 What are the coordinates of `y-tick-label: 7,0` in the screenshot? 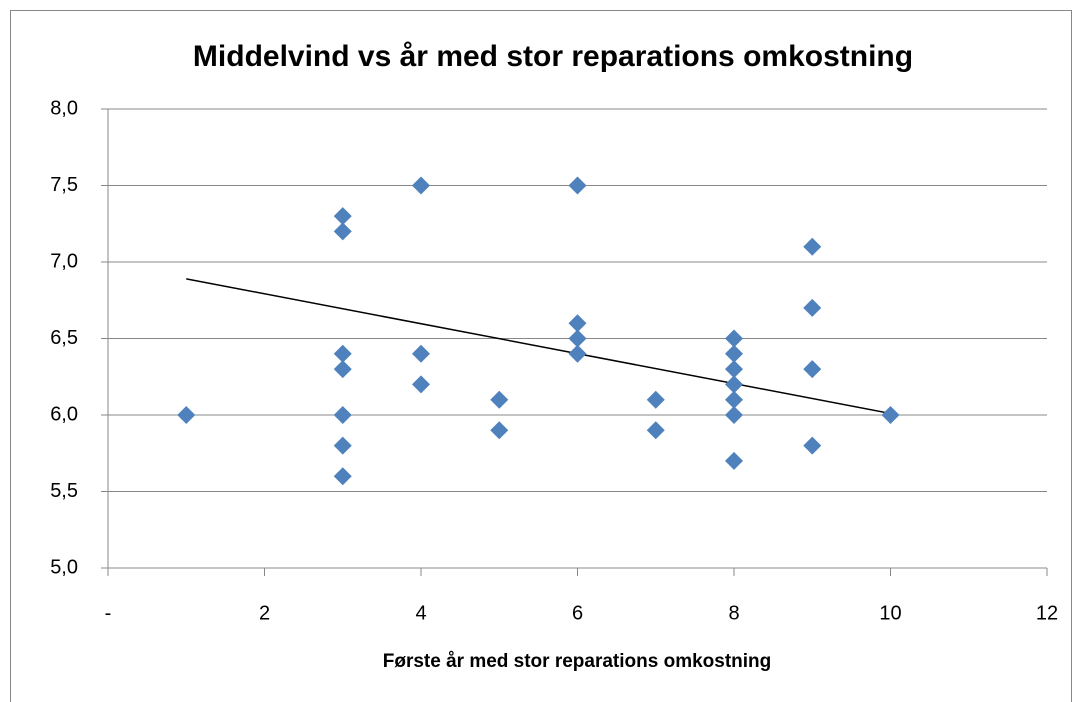 It's located at (64, 261).